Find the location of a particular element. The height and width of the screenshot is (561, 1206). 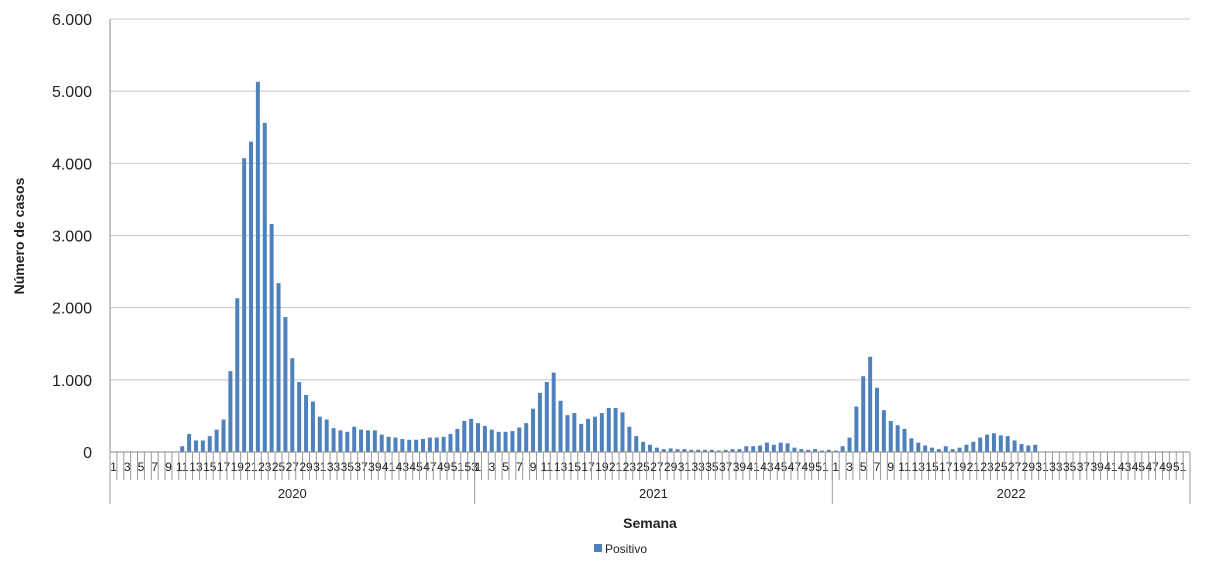

x-tick-label: 45 is located at coordinates (1139, 467).